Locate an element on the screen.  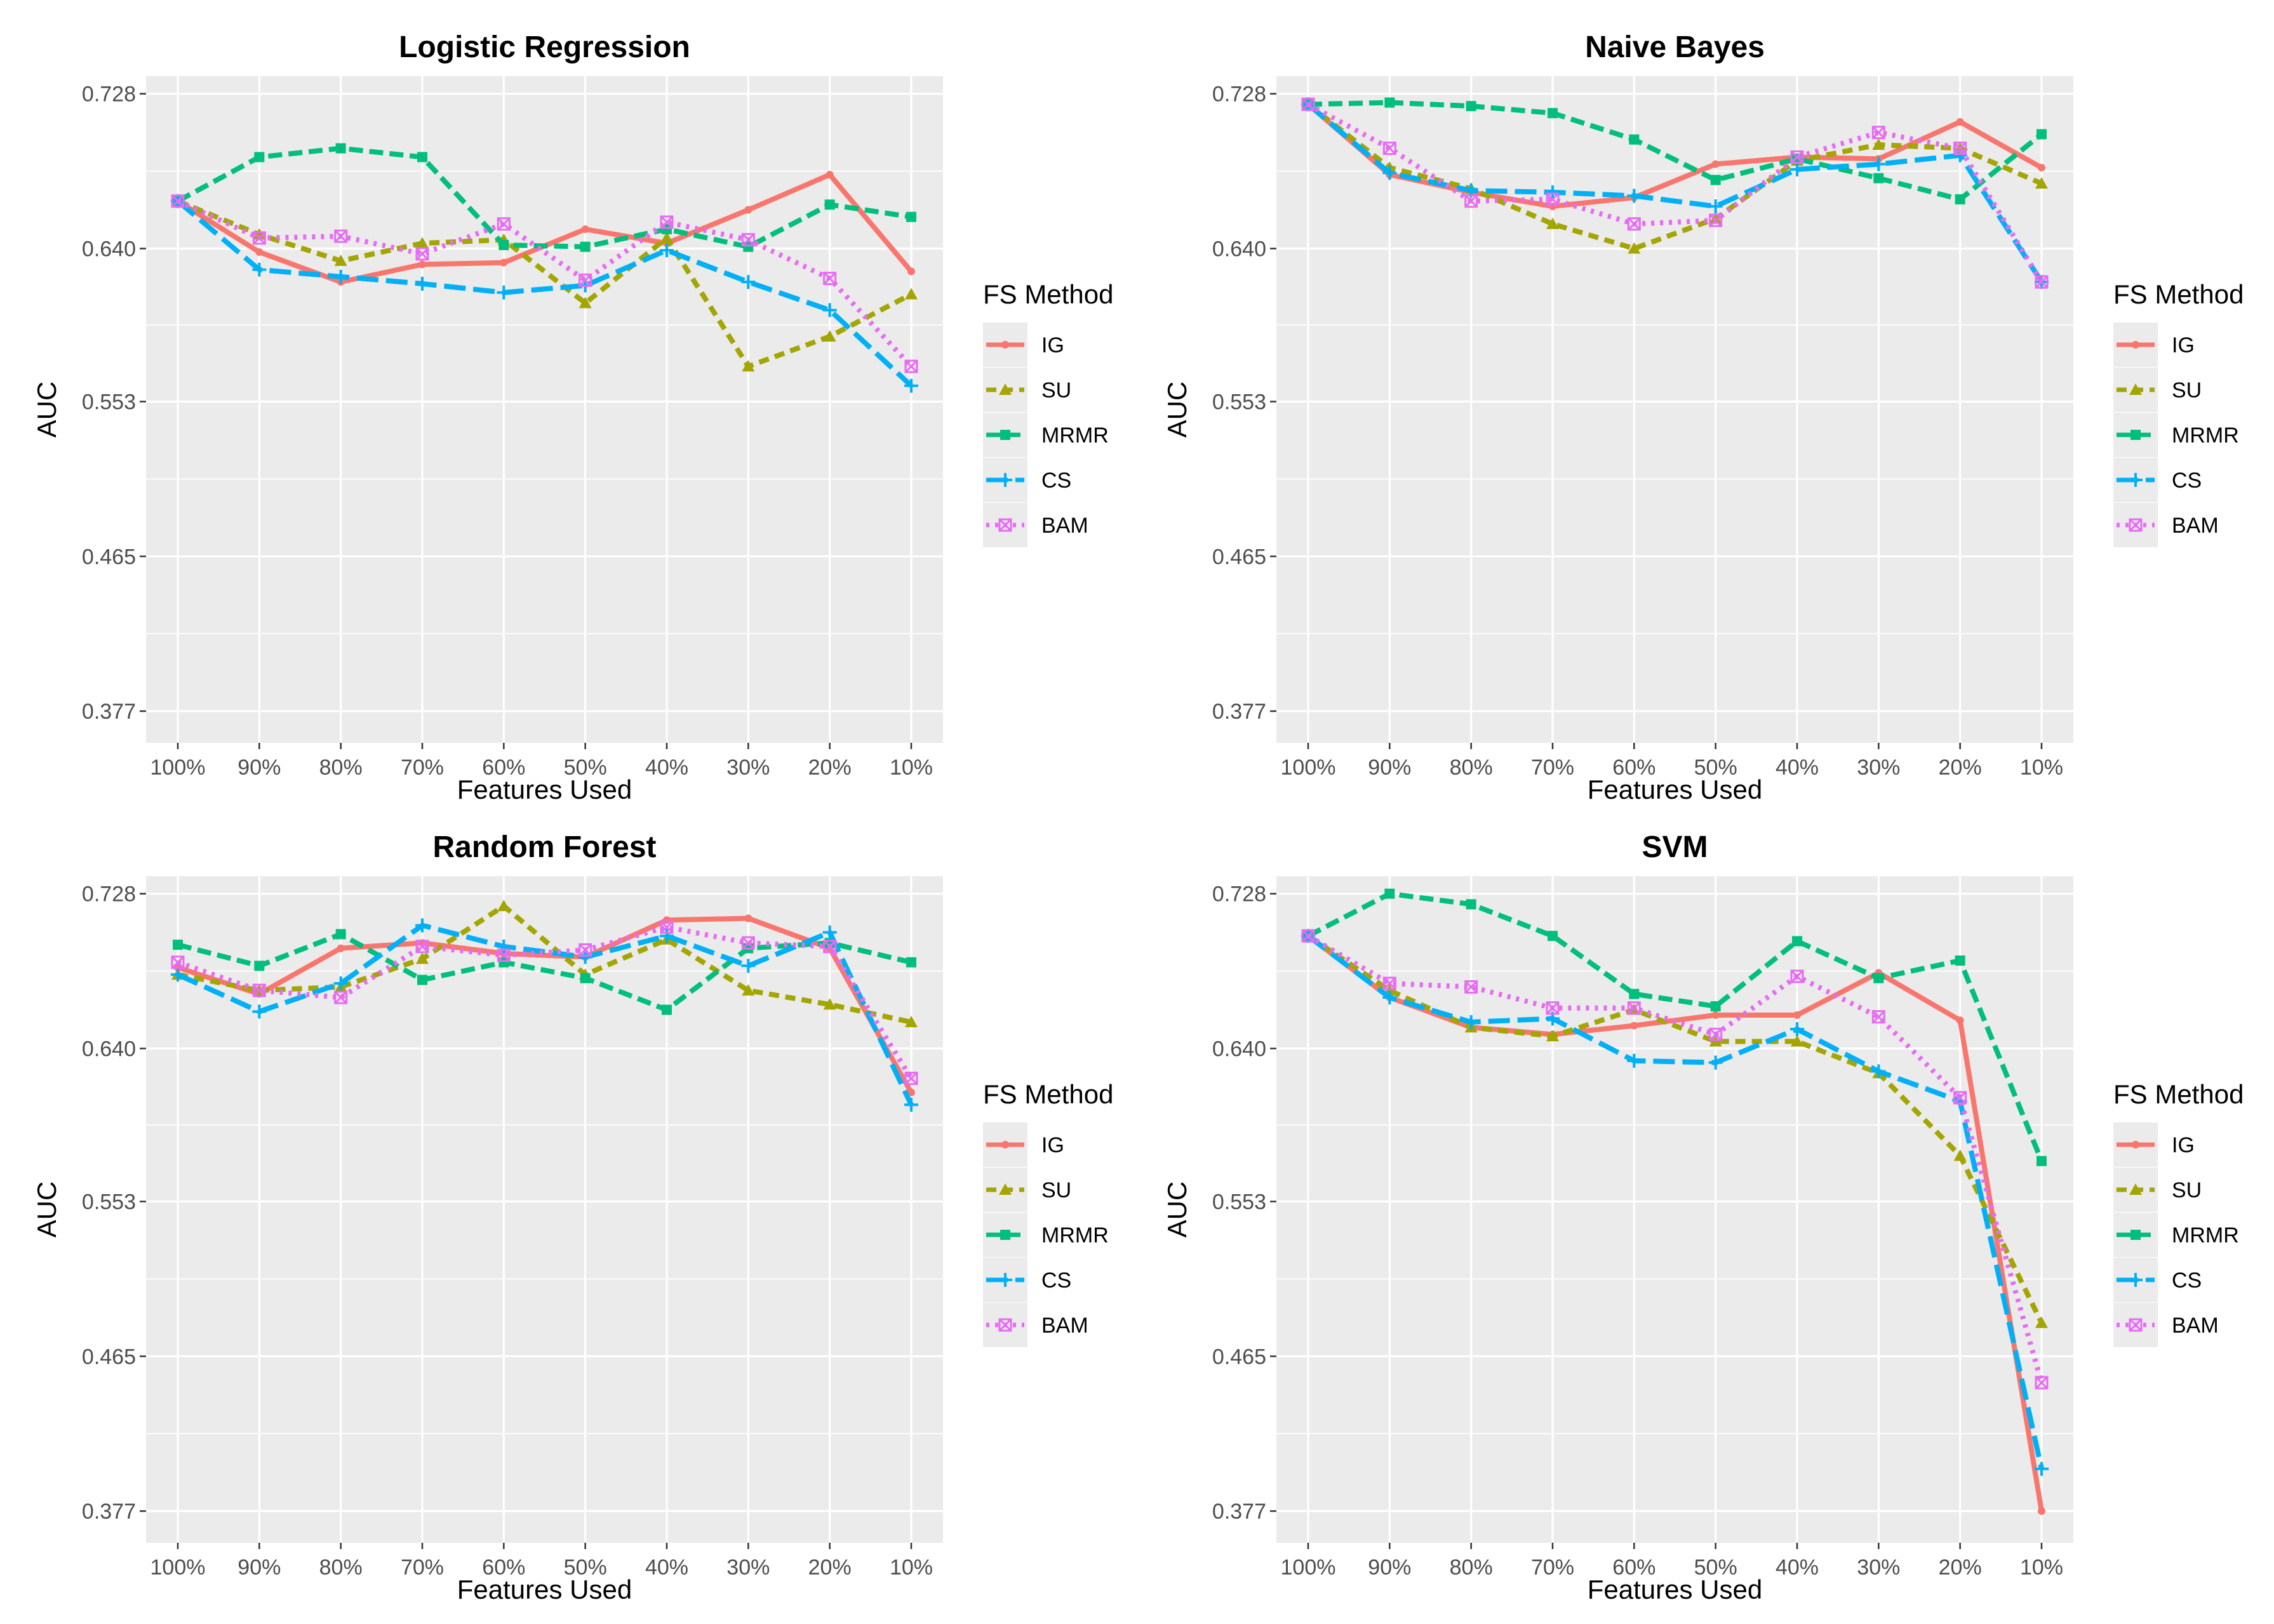
legend-item-ig: IG is located at coordinates (1024, 1144).